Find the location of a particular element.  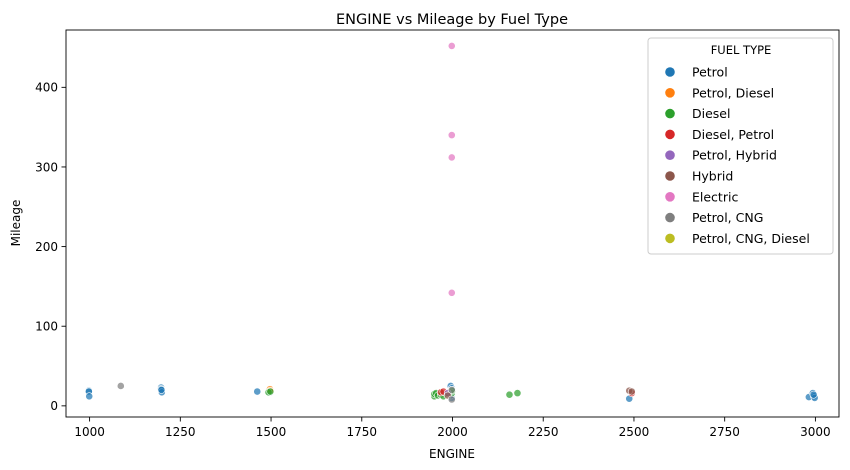

y-tick-label: 0 is located at coordinates (54, 406).